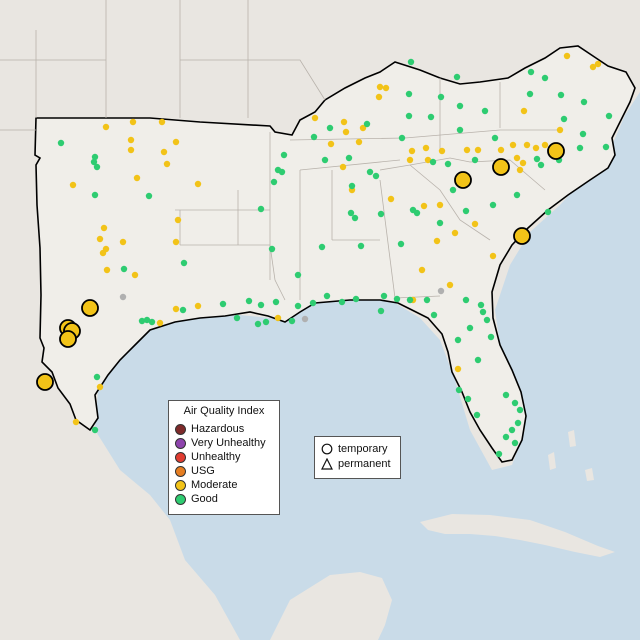 This screenshot has width=640, height=640. What do you see at coordinates (282, 305) in the screenshot?
I see `no-data-sites` at bounding box center [282, 305].